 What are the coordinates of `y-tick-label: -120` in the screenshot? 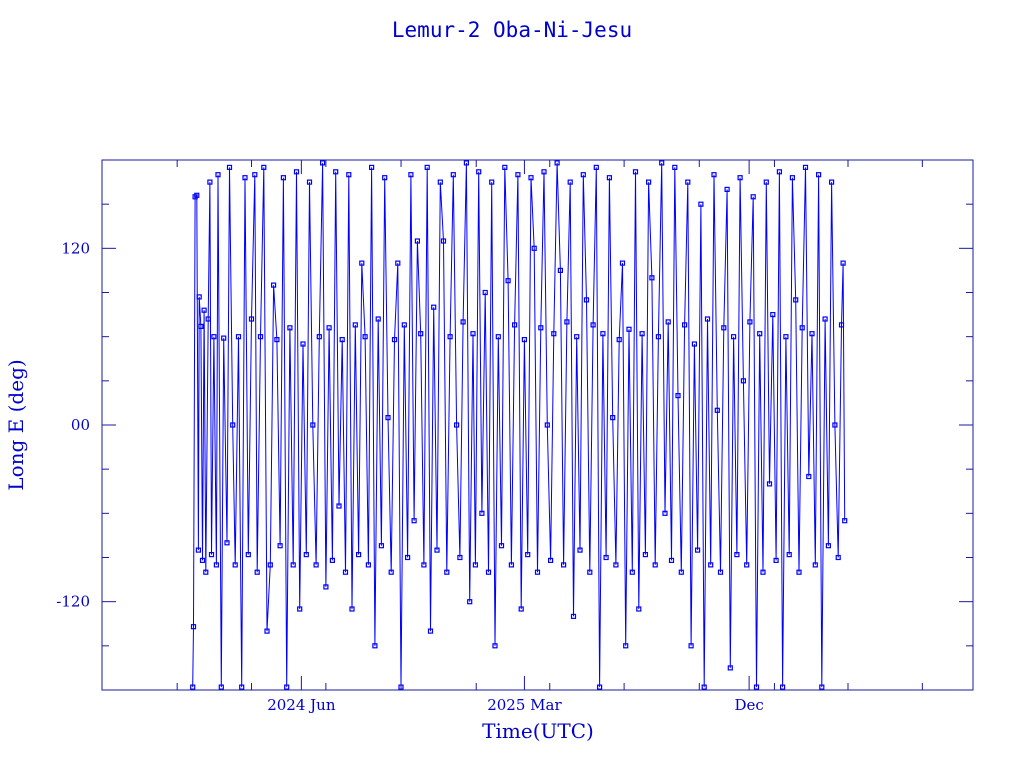 It's located at (73, 602).